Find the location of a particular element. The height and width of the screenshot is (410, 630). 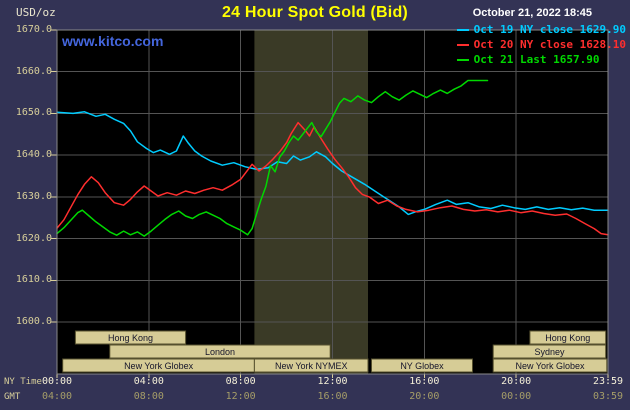

y-axis-label: 1610.0 is located at coordinates (33, 280).